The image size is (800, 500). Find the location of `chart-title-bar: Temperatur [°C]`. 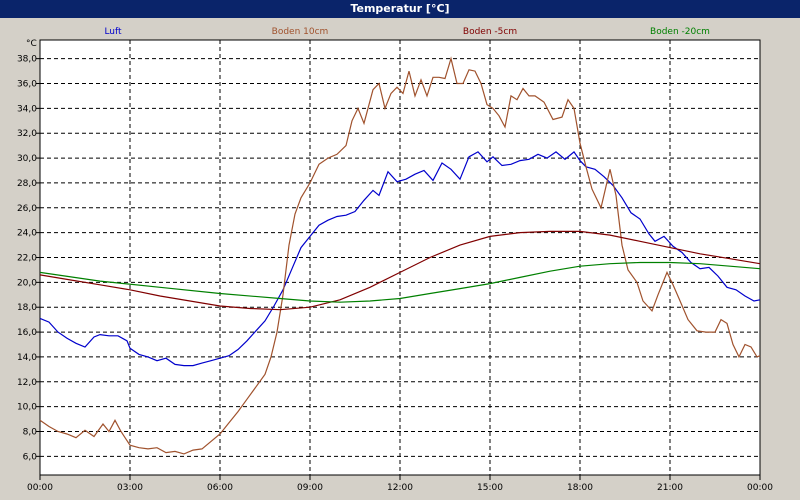

chart-title-bar: Temperatur [°C] is located at coordinates (400, 9).